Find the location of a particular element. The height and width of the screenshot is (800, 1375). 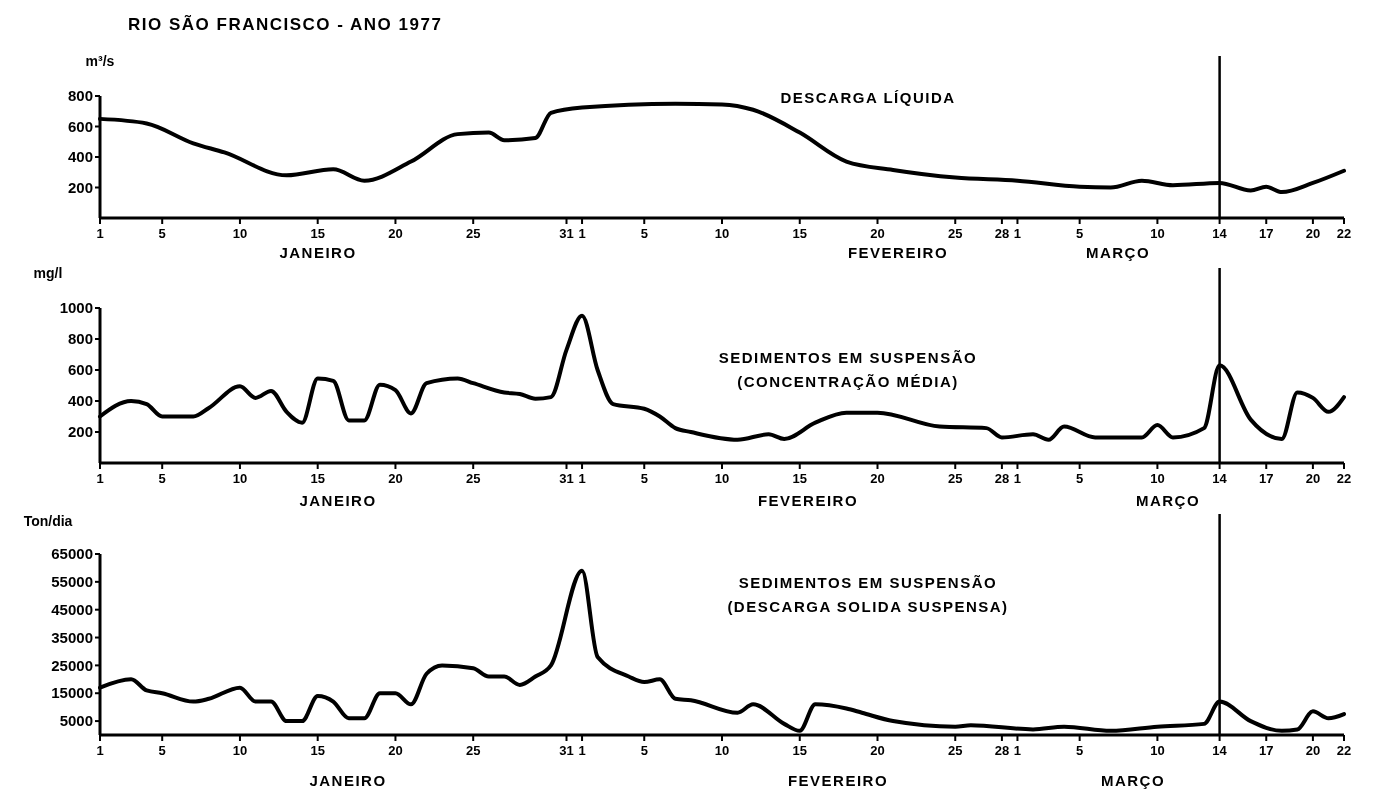

y-axis-title: Ton/dia is located at coordinates (48, 521).